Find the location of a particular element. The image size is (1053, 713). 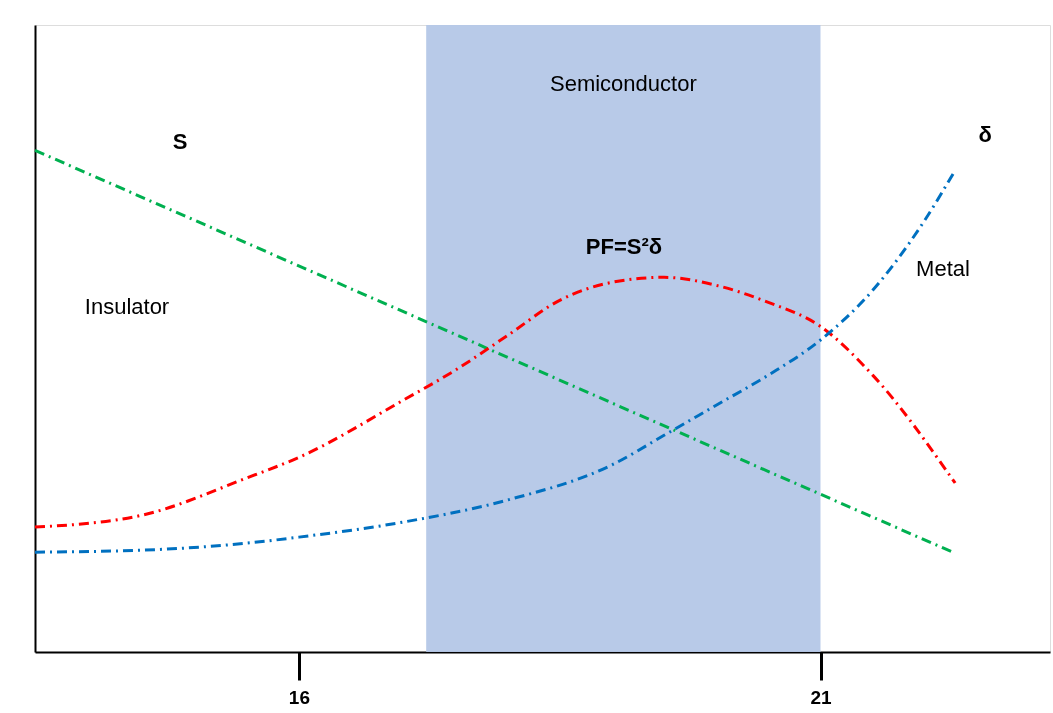

series-label: δ is located at coordinates (985, 135).